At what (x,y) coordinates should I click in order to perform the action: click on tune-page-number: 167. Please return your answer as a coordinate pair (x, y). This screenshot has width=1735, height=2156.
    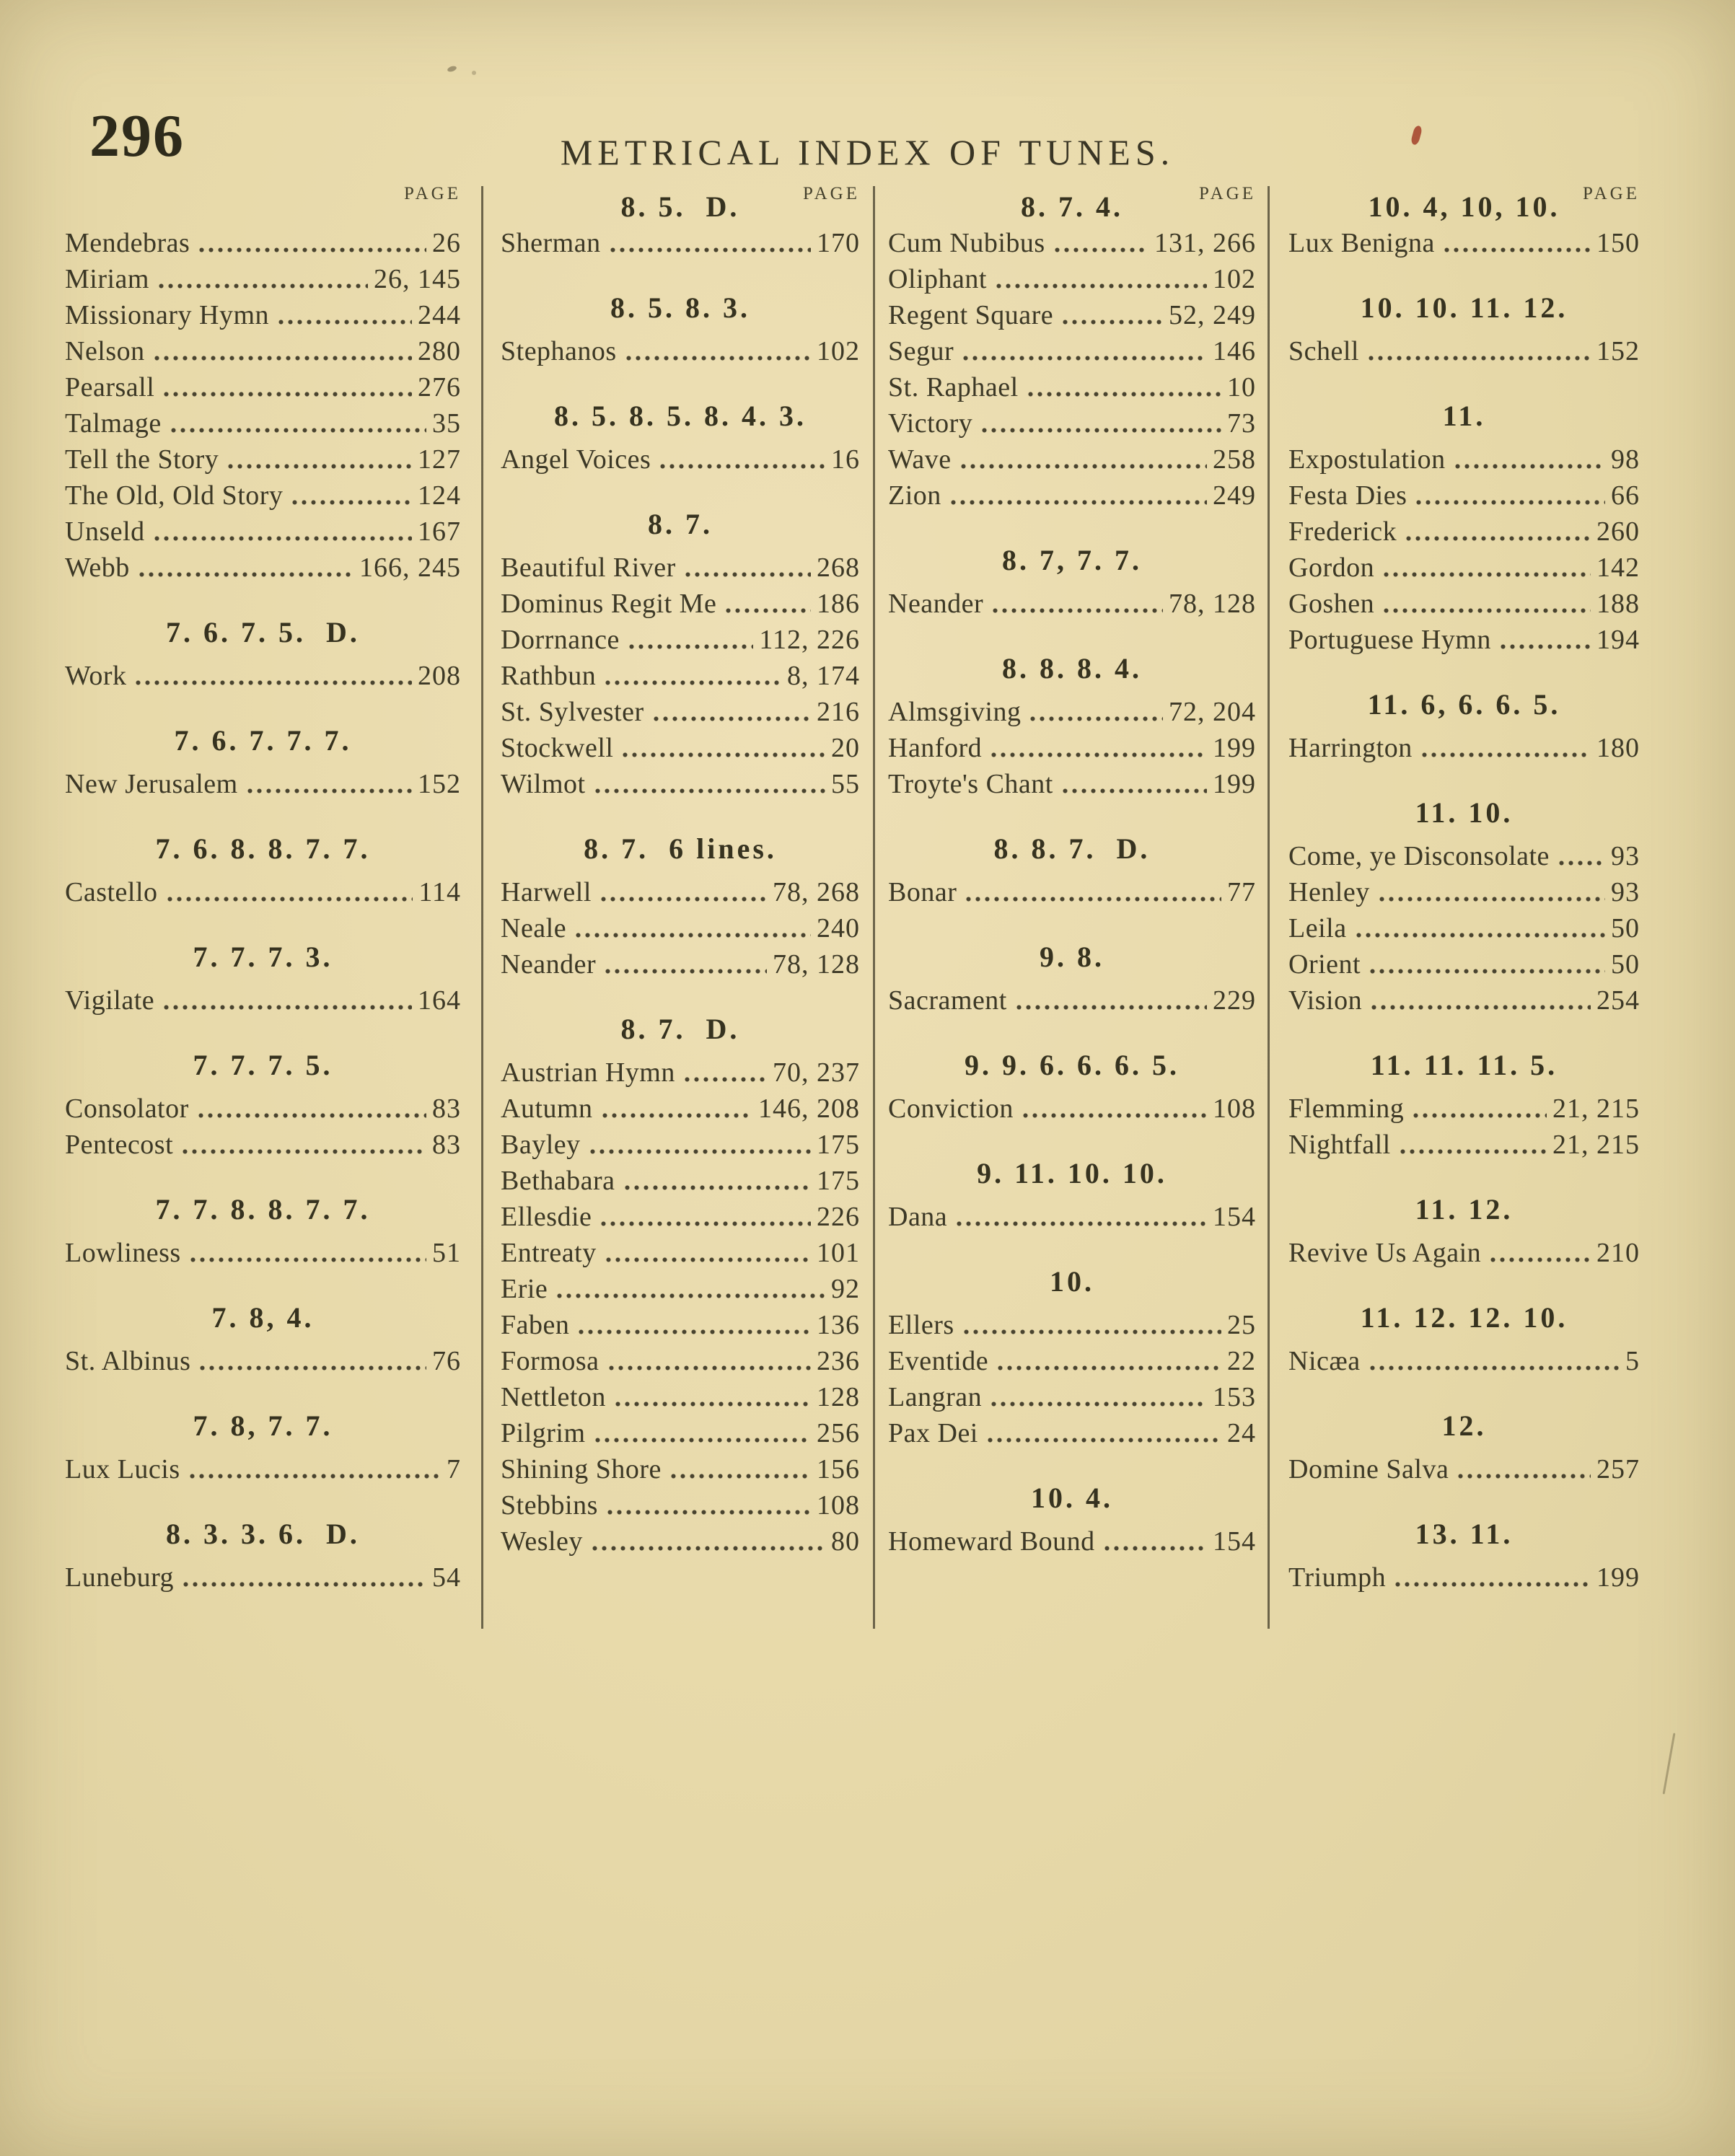
    Looking at the image, I should click on (439, 531).